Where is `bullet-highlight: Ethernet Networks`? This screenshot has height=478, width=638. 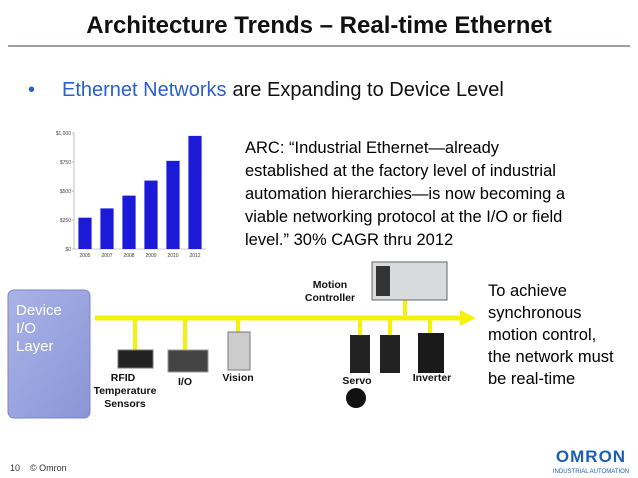
bullet-highlight: Ethernet Networks is located at coordinates (144, 90).